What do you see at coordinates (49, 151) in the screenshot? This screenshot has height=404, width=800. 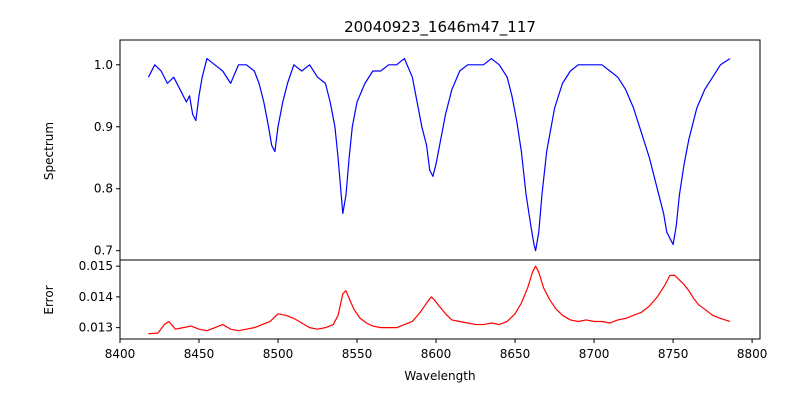 I see `spectrum-y-axis-label: Spectrum` at bounding box center [49, 151].